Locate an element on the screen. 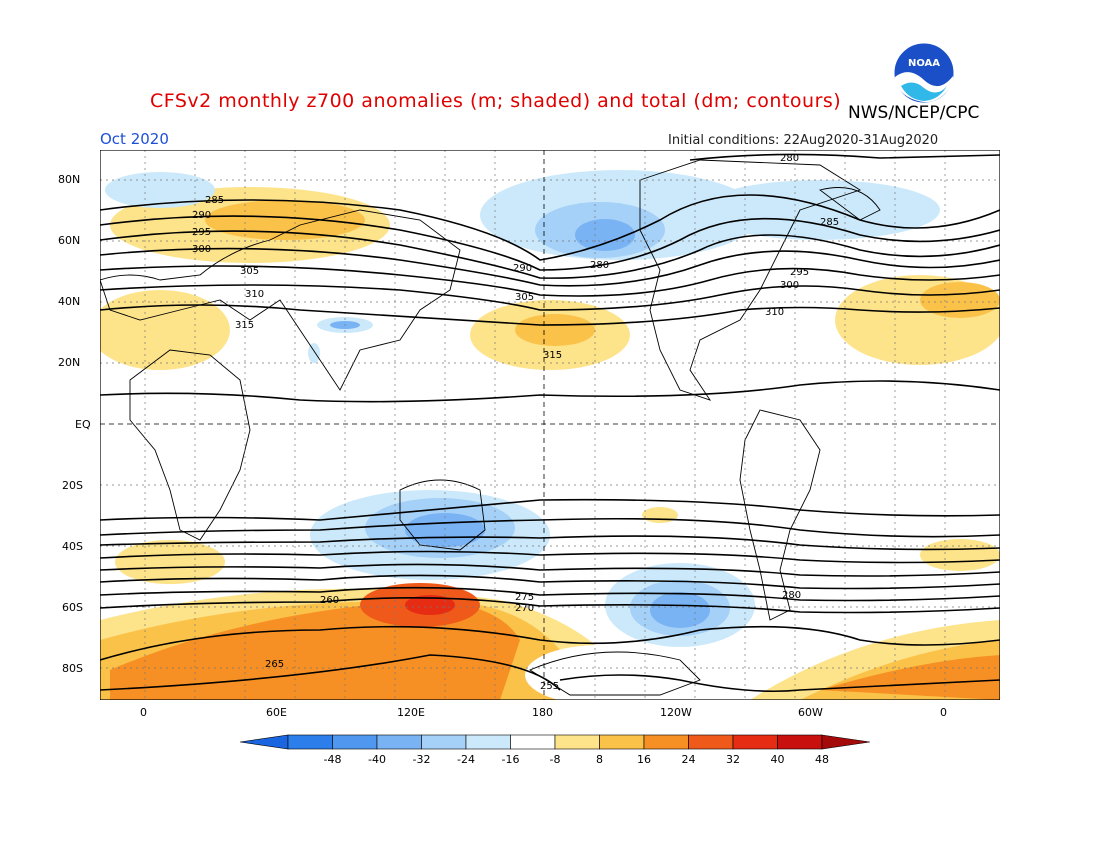 The width and height of the screenshot is (1100, 850). lat-label-60n: 60N is located at coordinates (69, 240).